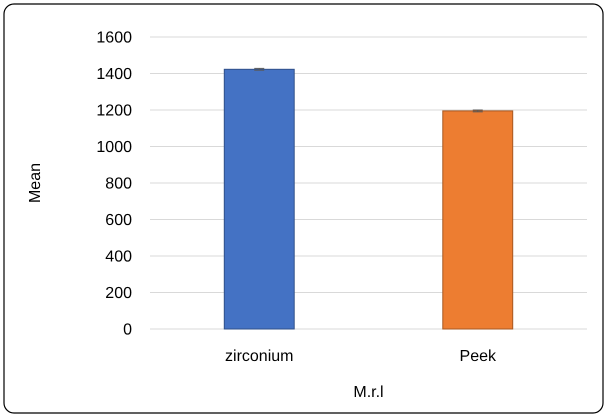  Describe the element at coordinates (259, 356) in the screenshot. I see `x-tick-label: zirconium` at that location.